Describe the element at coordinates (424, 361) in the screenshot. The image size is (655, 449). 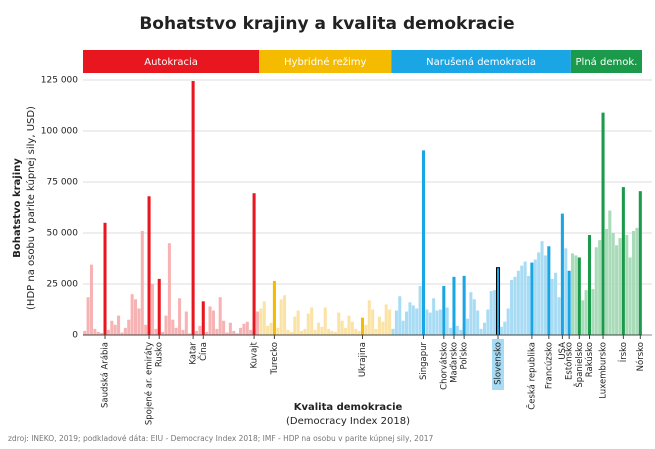
I see `x-tick-label: Singapur` at that location.